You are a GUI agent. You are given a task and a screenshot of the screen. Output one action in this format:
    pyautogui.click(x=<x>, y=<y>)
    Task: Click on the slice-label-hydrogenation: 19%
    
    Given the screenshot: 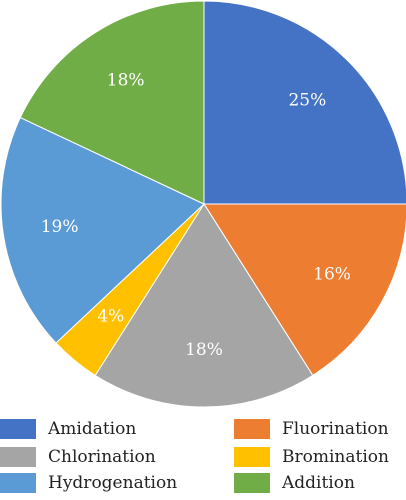 What is the action you would take?
    pyautogui.click(x=60, y=227)
    